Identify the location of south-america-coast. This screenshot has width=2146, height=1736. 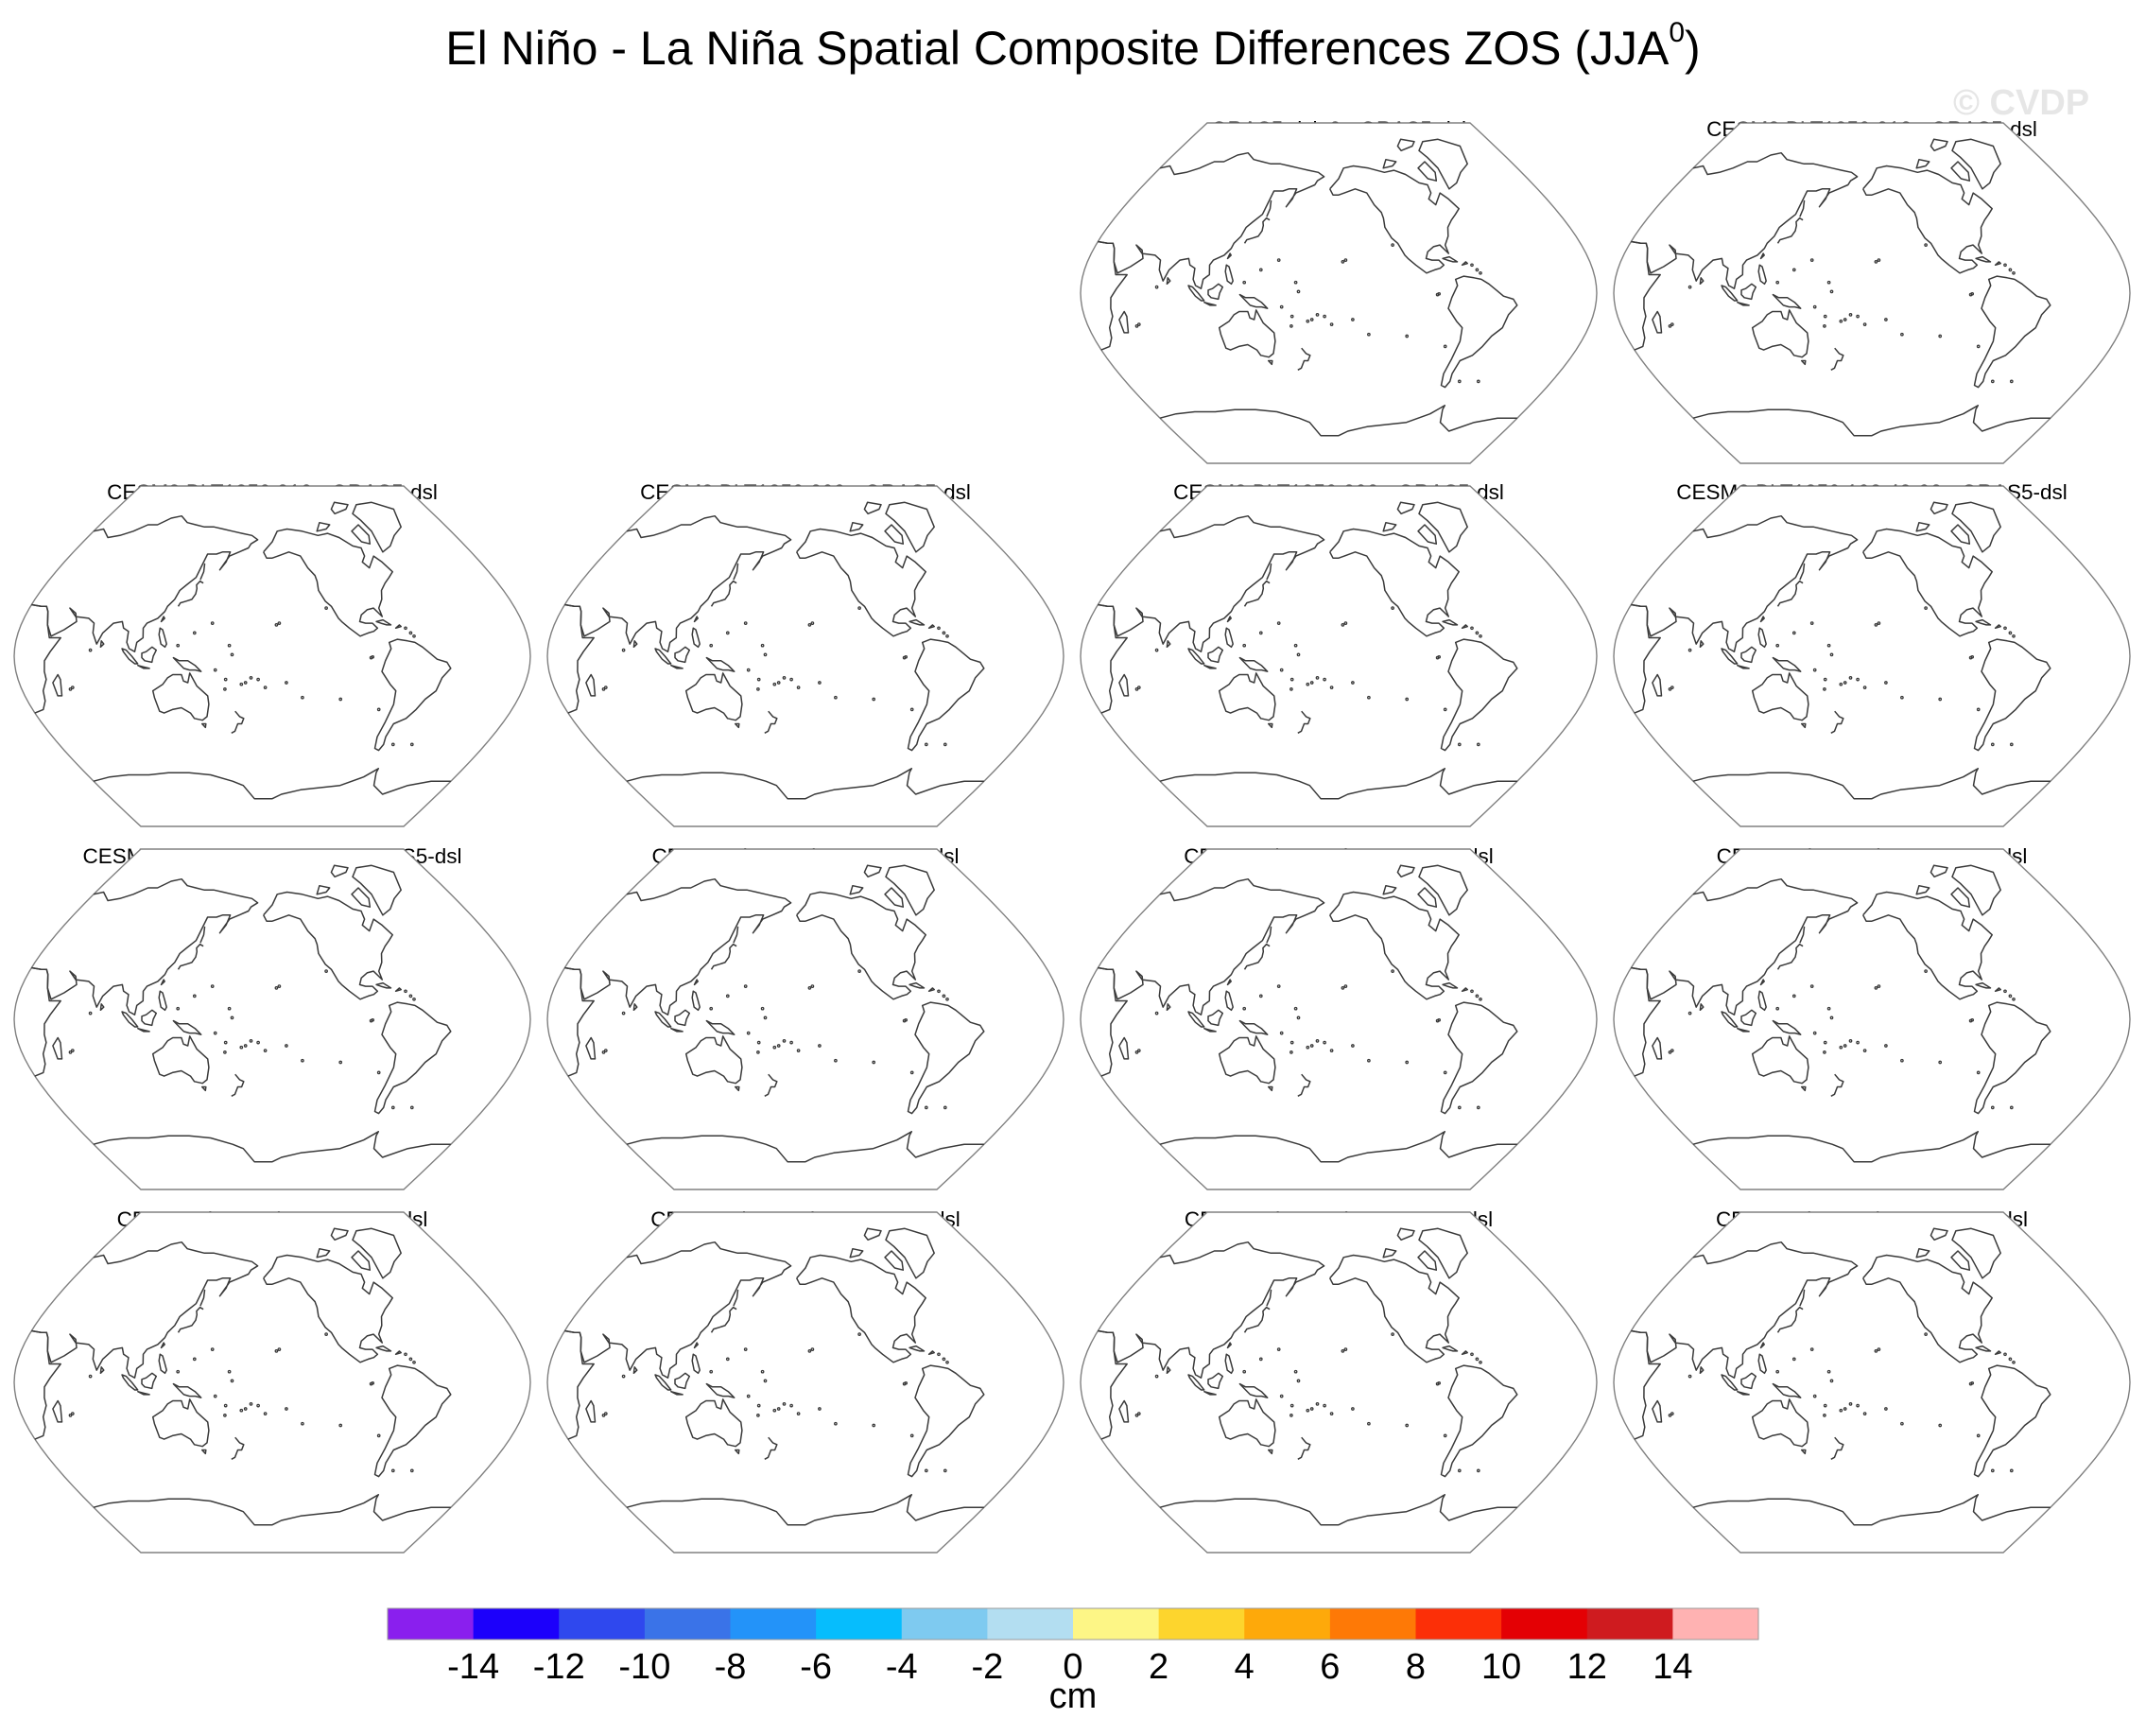
(412, 1421).